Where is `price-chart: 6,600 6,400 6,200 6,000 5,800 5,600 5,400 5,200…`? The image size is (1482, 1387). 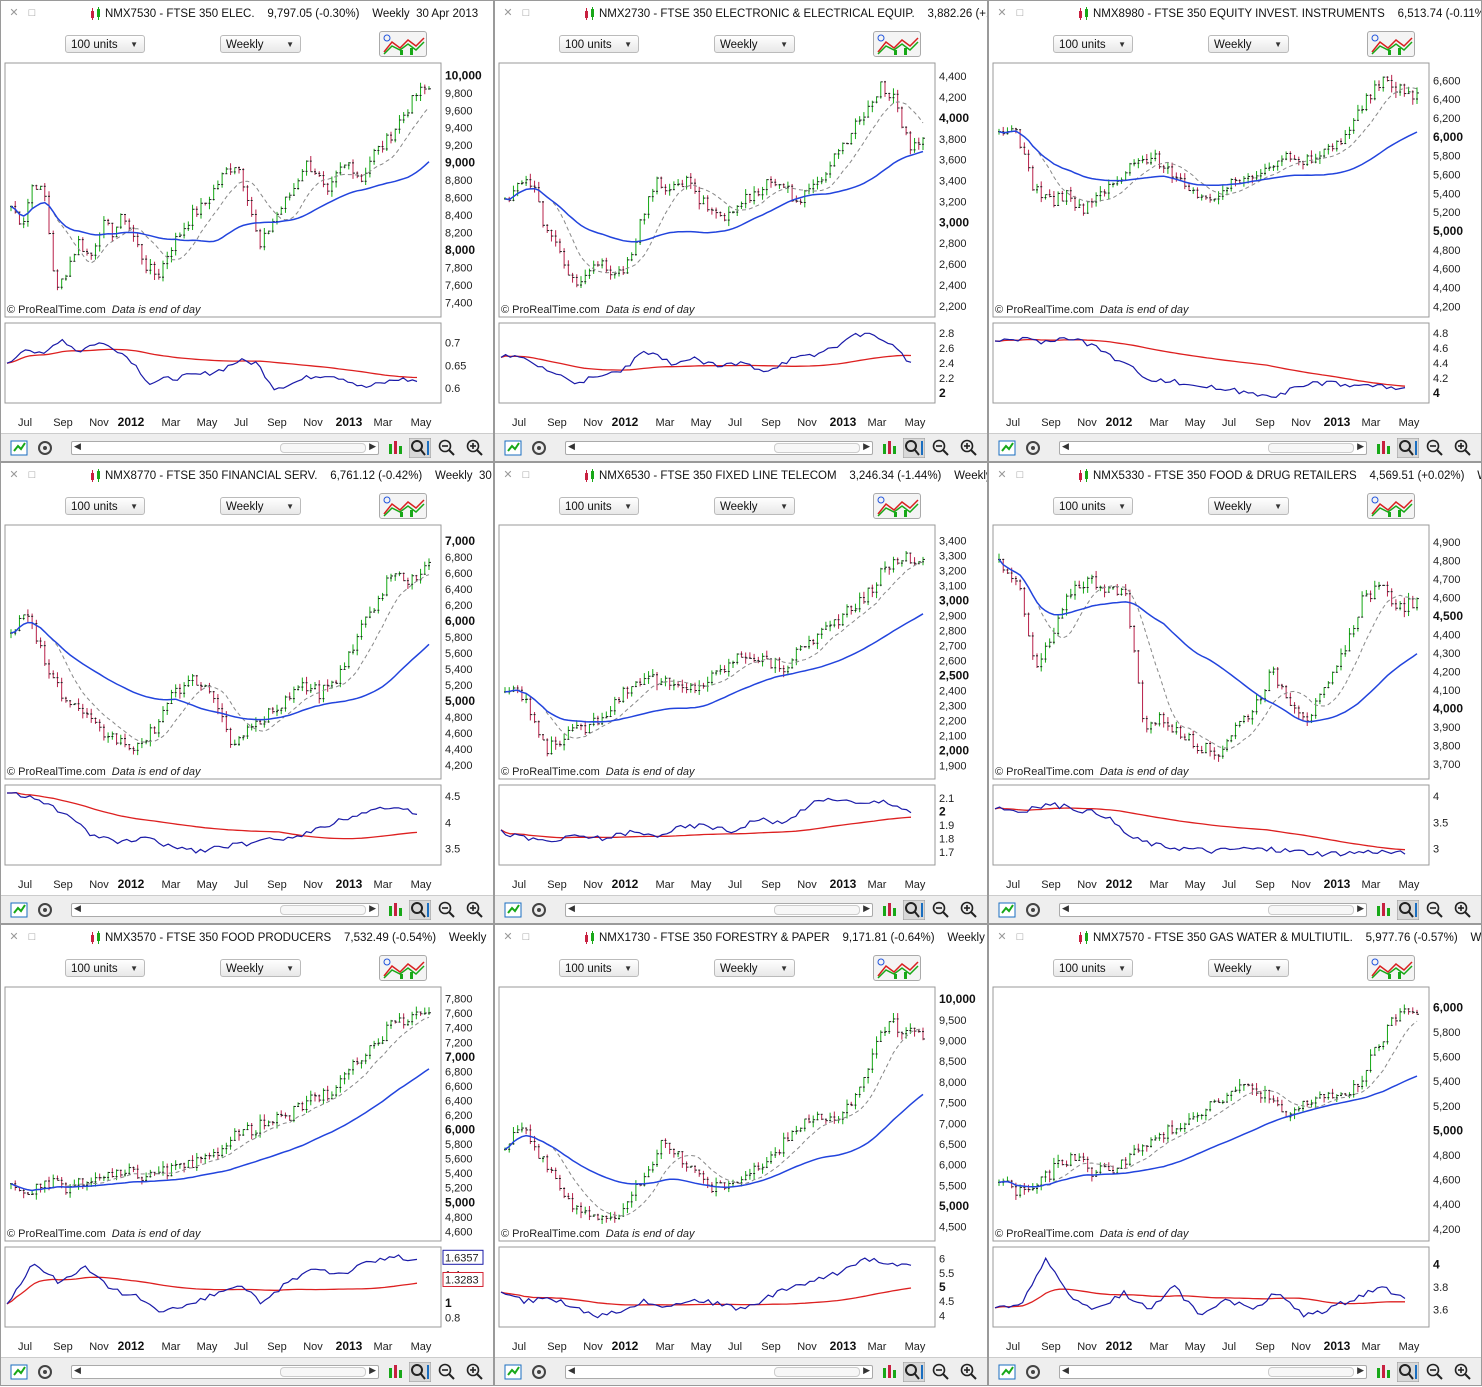 price-chart: 6,600 6,400 6,200 6,000 5,800 5,600 5,400 5,200… is located at coordinates (1235, 247).